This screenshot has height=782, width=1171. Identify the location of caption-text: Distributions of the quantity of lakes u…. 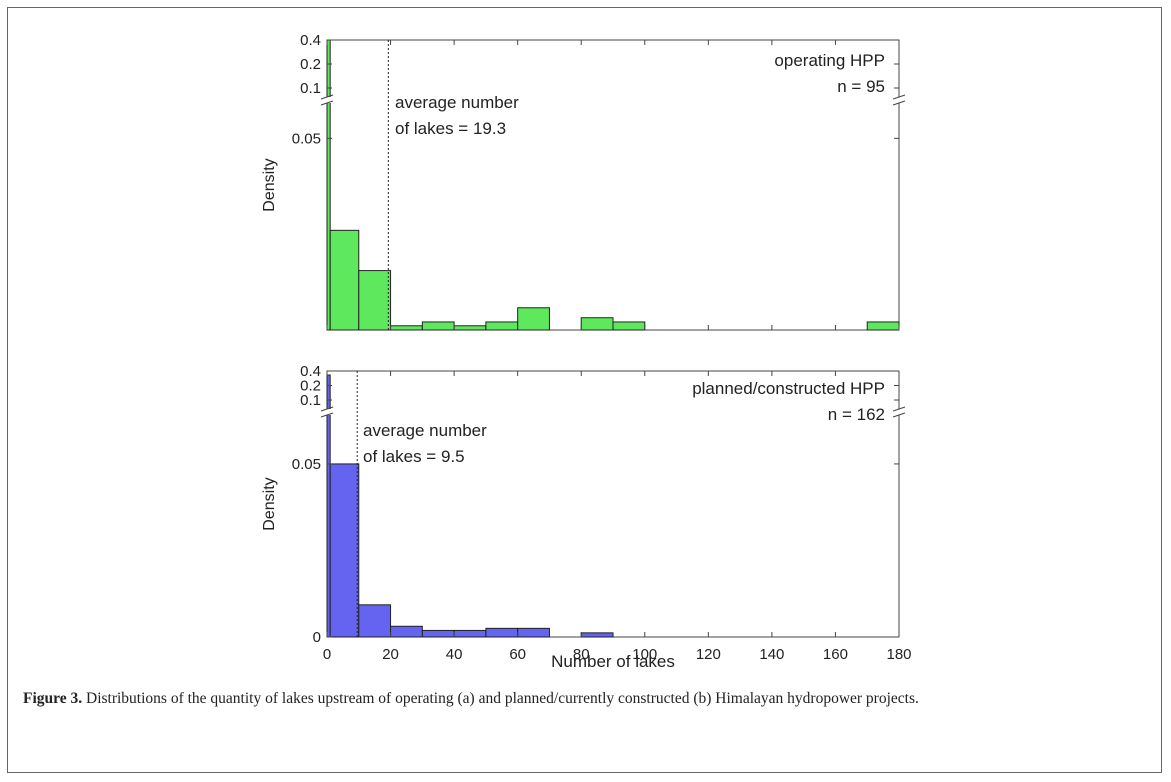
(502, 698).